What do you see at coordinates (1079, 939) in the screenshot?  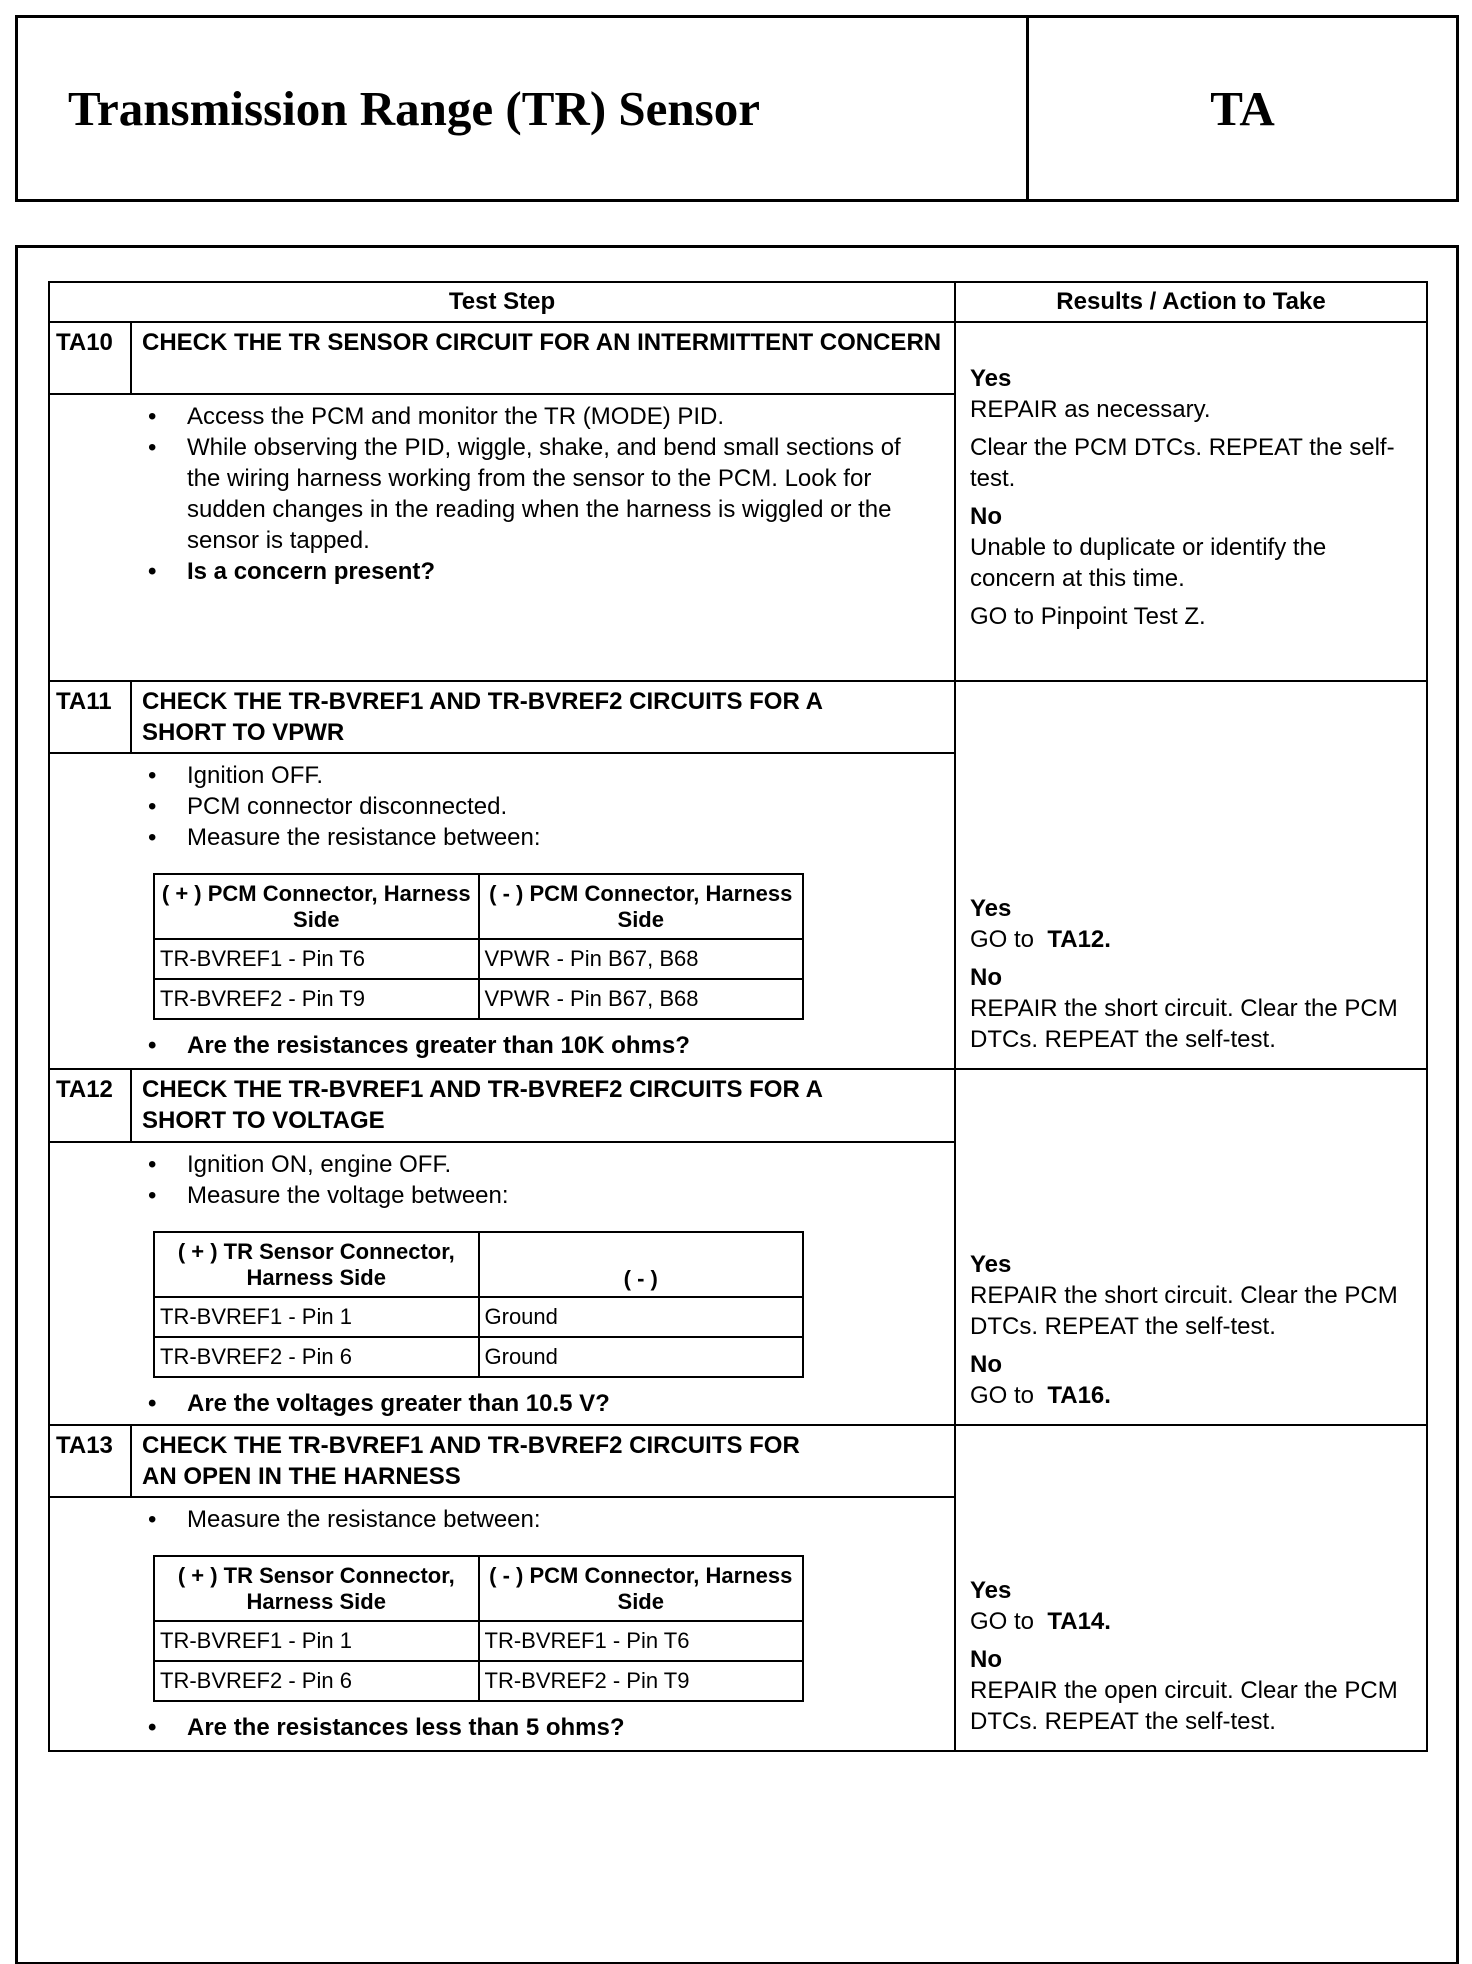 I see `goto-step-link: TA12.` at bounding box center [1079, 939].